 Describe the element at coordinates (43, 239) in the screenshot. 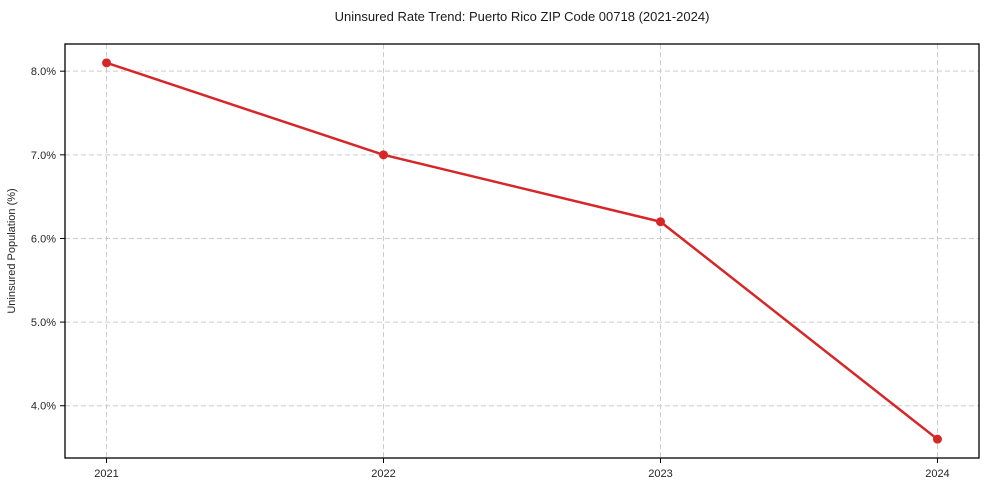

I see `y-tick-label: 6.0%` at that location.